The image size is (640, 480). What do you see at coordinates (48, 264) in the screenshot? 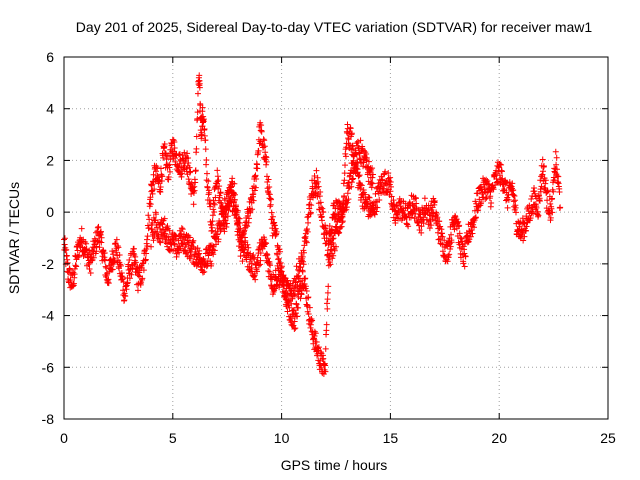
I see `y-tick-label: -2` at bounding box center [48, 264].